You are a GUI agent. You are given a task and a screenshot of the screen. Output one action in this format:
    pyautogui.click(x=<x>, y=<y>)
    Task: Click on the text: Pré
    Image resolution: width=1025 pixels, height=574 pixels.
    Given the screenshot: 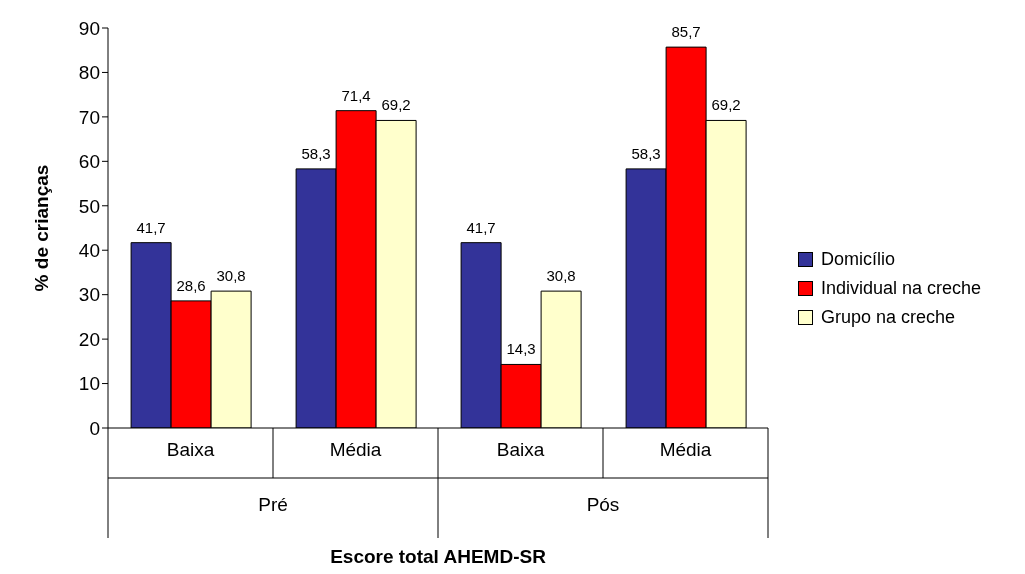 What is the action you would take?
    pyautogui.click(x=273, y=504)
    